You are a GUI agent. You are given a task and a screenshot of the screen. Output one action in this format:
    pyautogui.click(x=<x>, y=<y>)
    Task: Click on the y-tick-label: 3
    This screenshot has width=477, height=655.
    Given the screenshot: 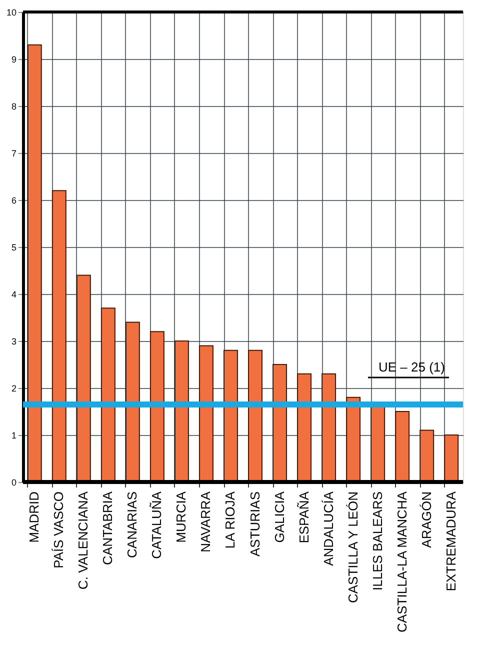 What is the action you would take?
    pyautogui.click(x=13, y=341)
    